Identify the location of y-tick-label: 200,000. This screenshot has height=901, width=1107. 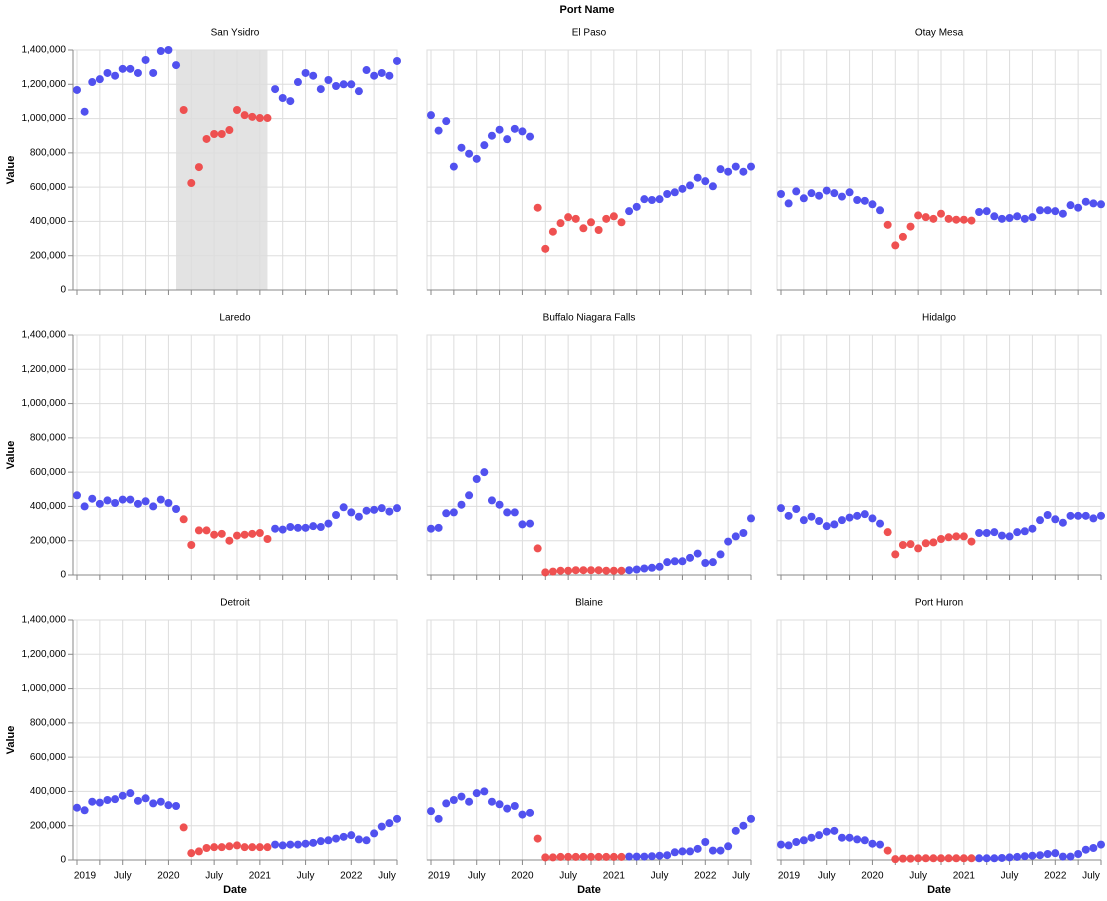
(48, 540).